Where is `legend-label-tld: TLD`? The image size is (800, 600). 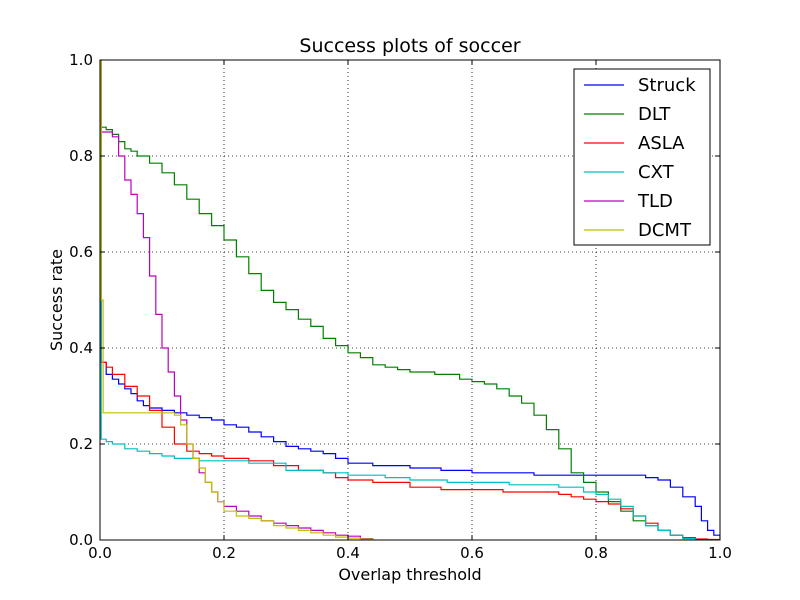
legend-label-tld: TLD is located at coordinates (655, 201).